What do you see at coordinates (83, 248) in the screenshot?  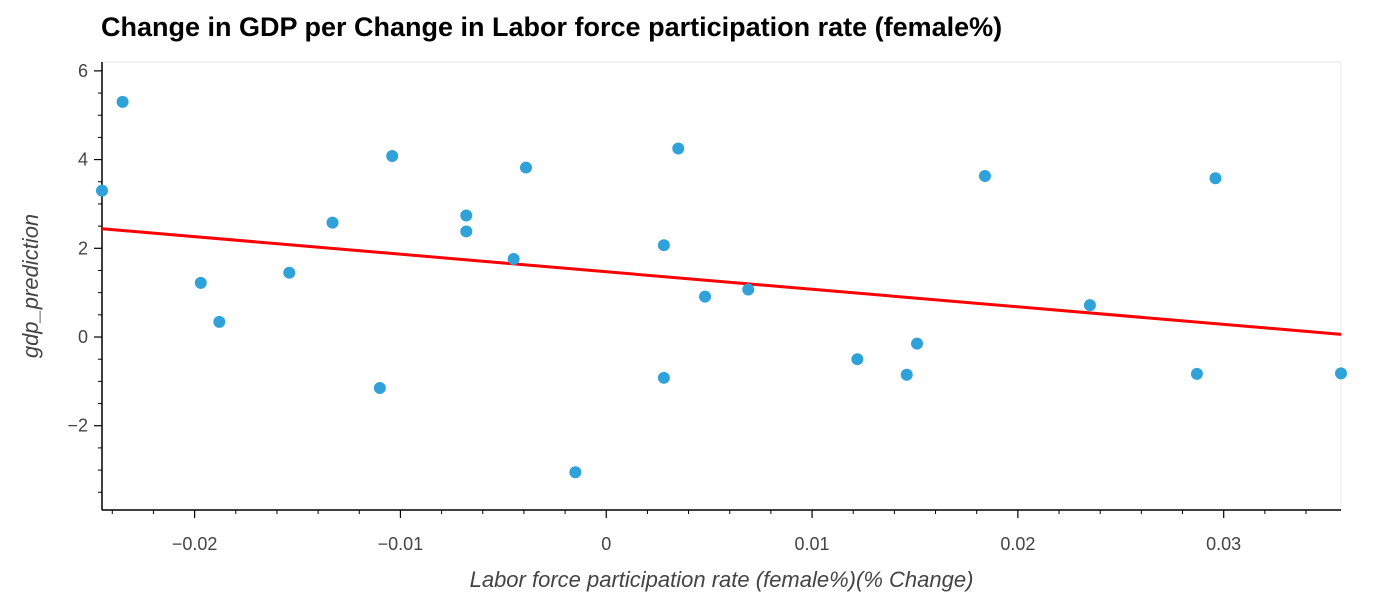 I see `y-tick-label: 2` at bounding box center [83, 248].